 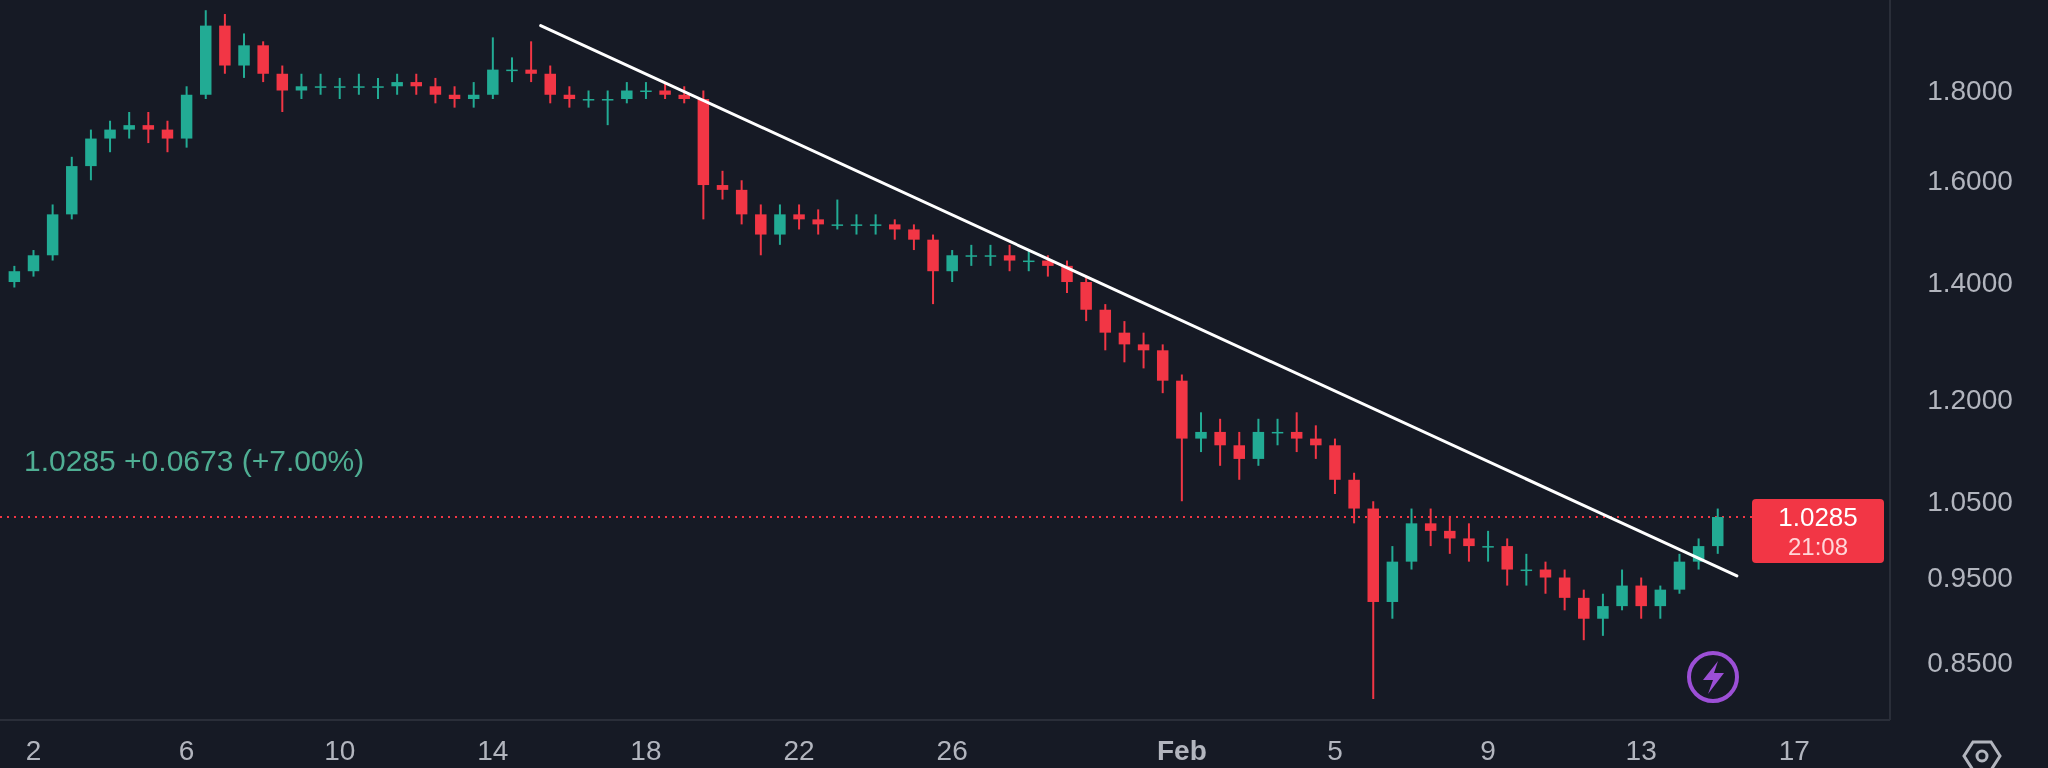 What do you see at coordinates (493, 750) in the screenshot?
I see `x-tick-label: 14` at bounding box center [493, 750].